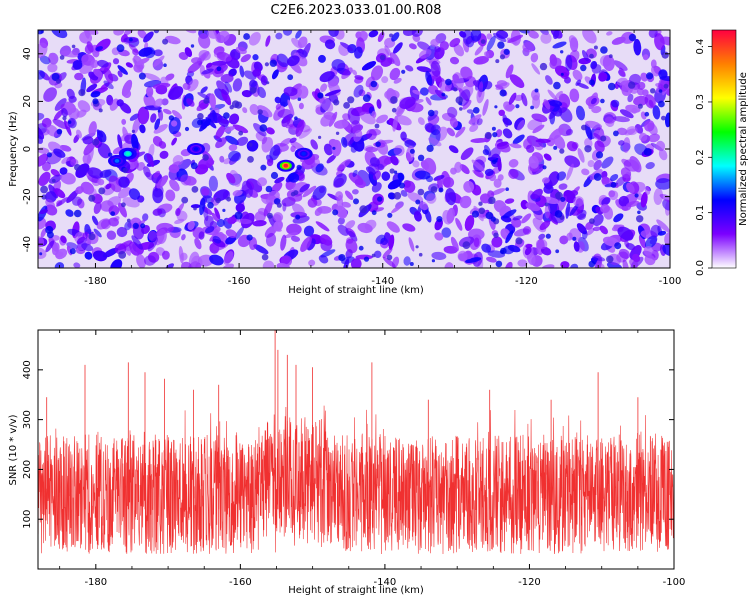 The image size is (750, 600). I want to click on colorbar-tick-label: 0.1, so click(700, 213).